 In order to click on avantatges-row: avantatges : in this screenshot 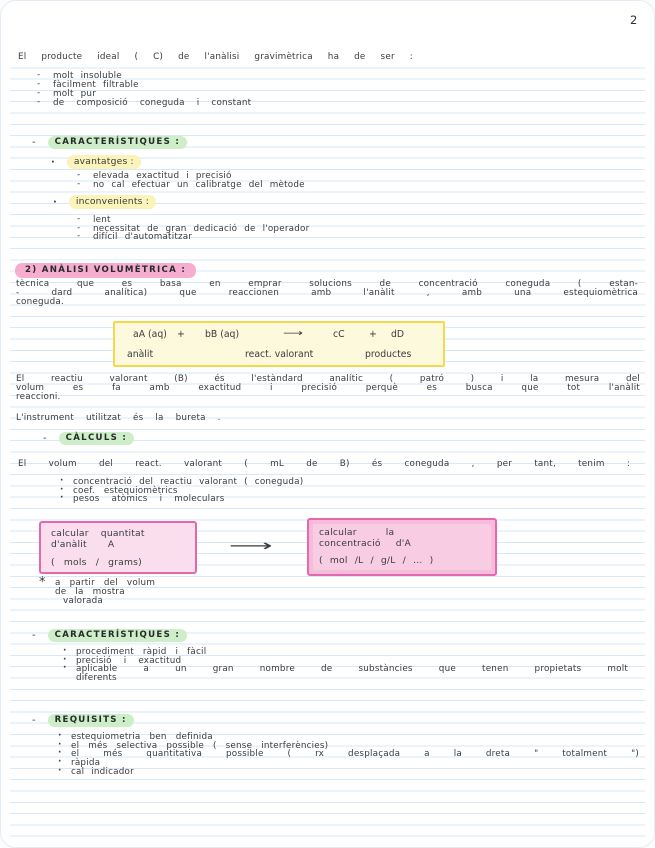, I will do `click(96, 162)`.